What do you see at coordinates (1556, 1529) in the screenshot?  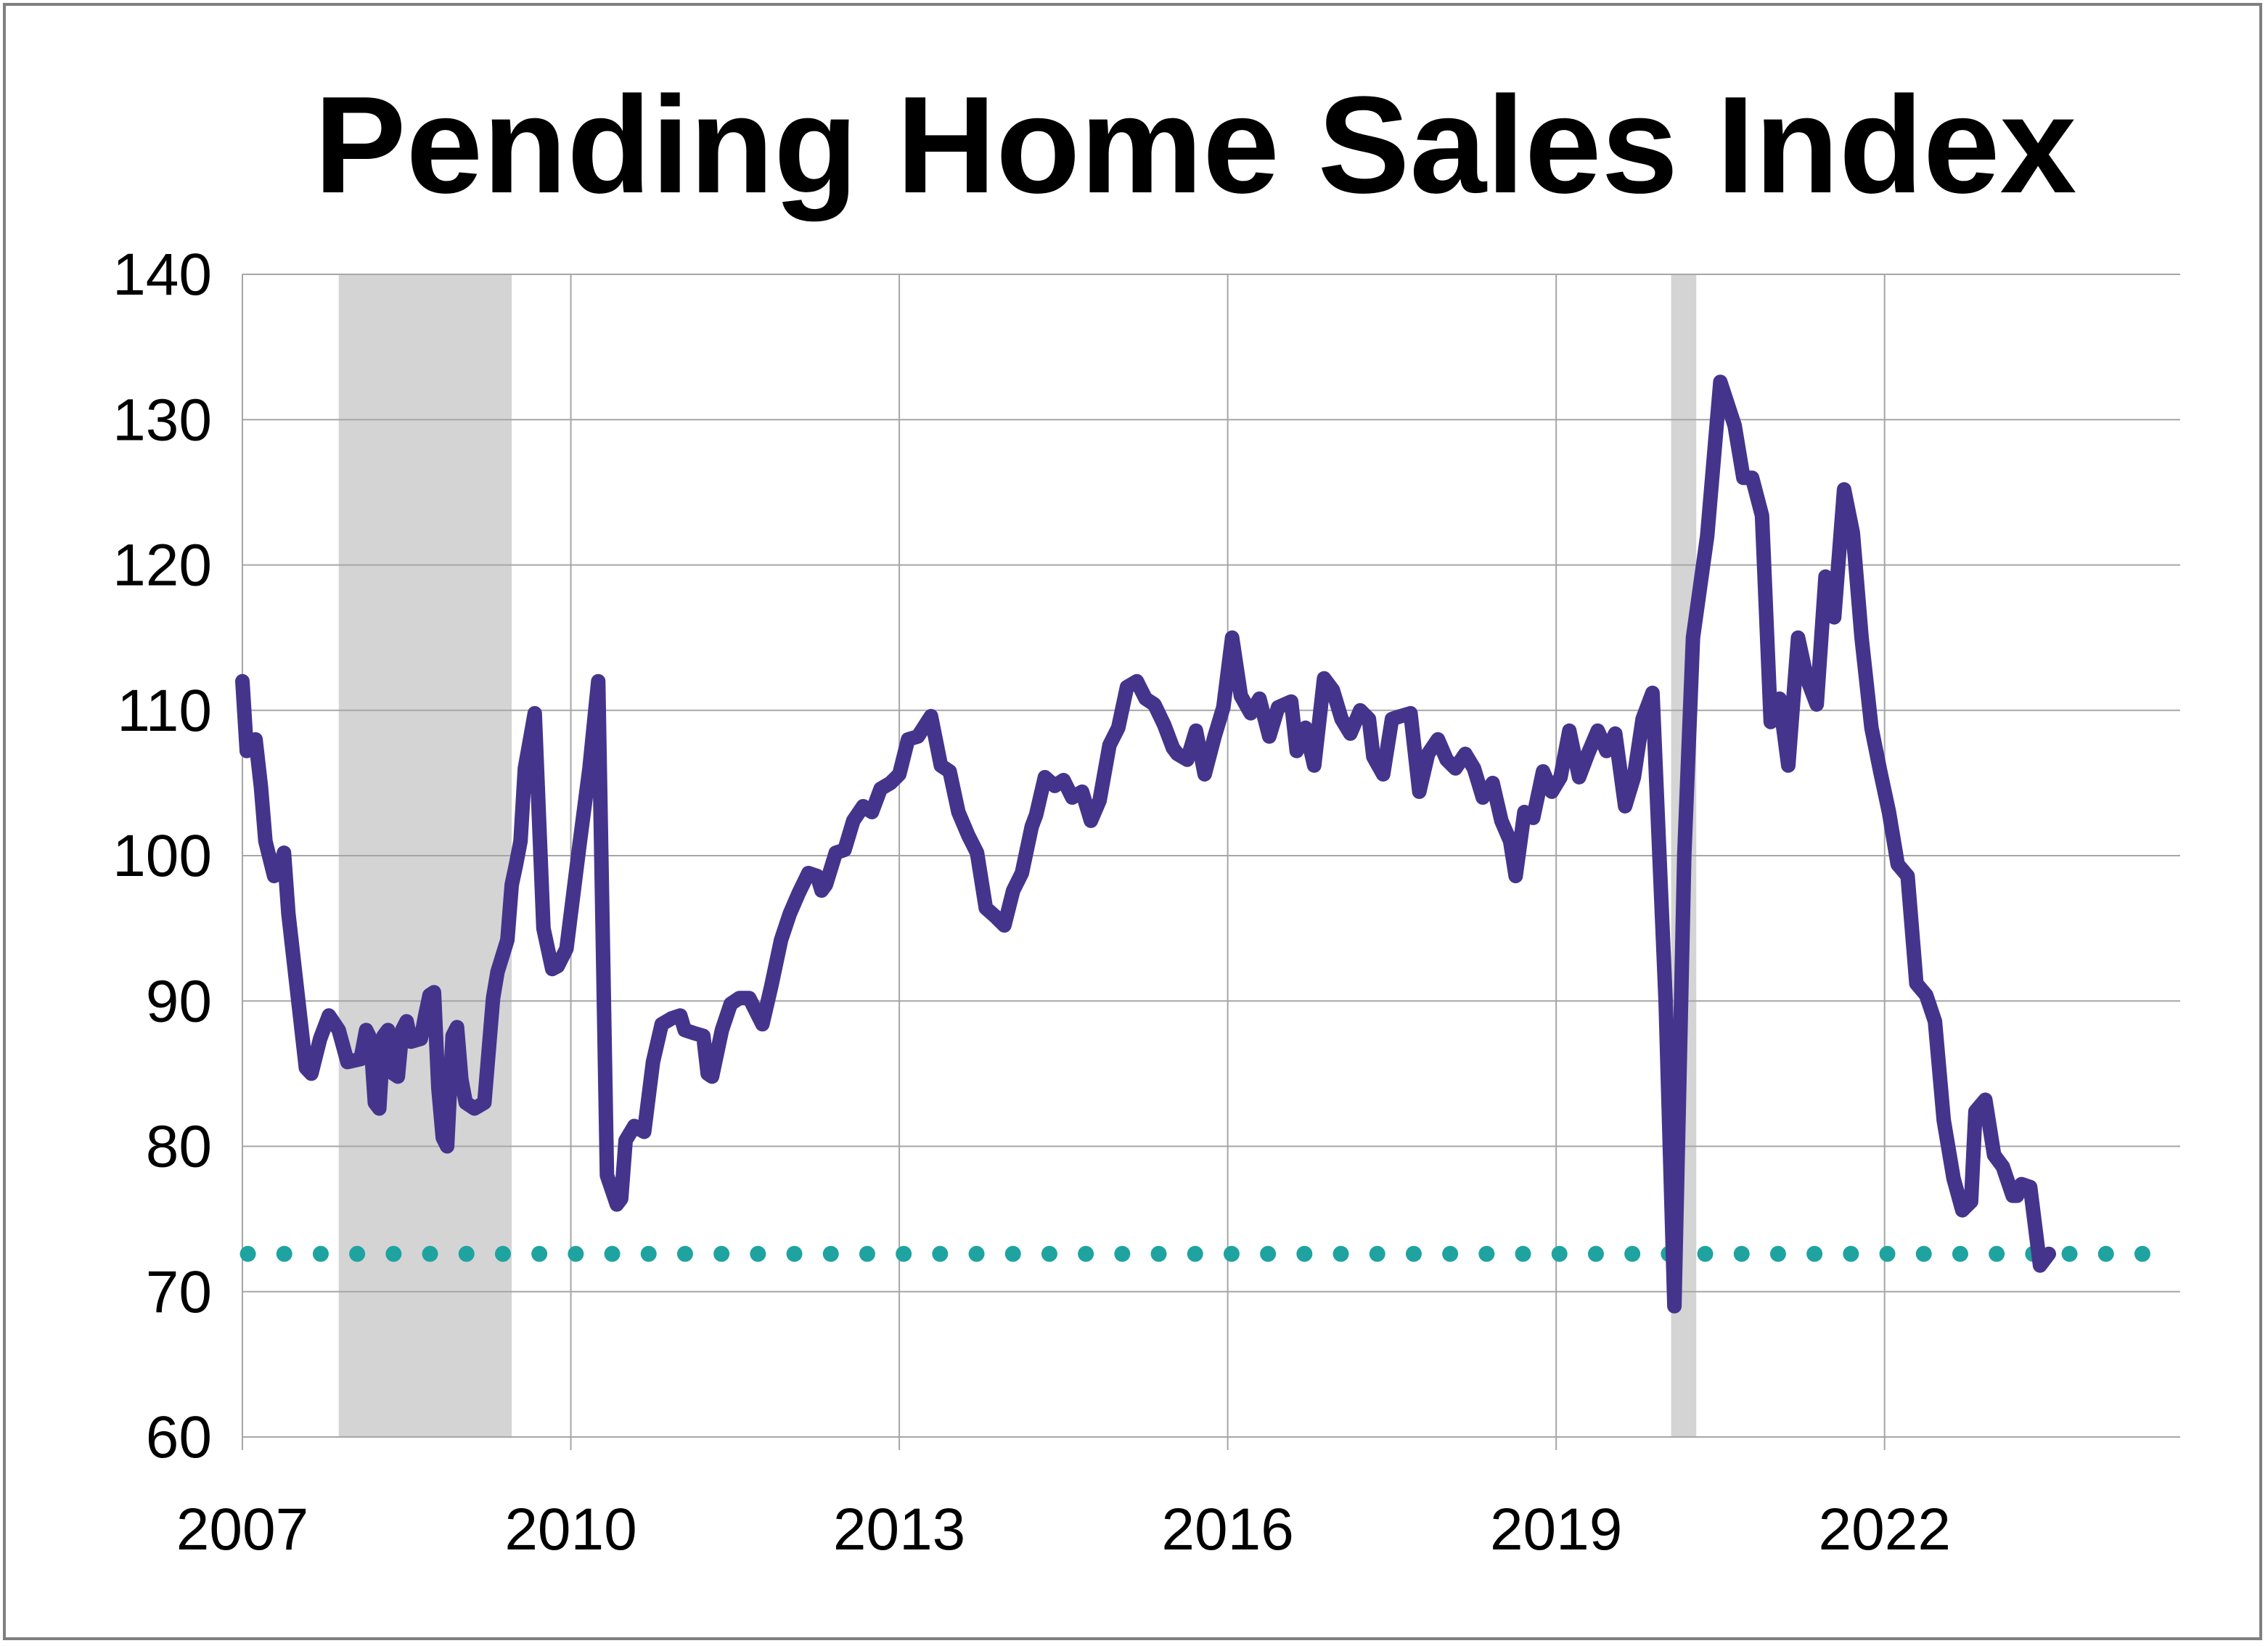 I see `x-tick-label: 2019` at bounding box center [1556, 1529].